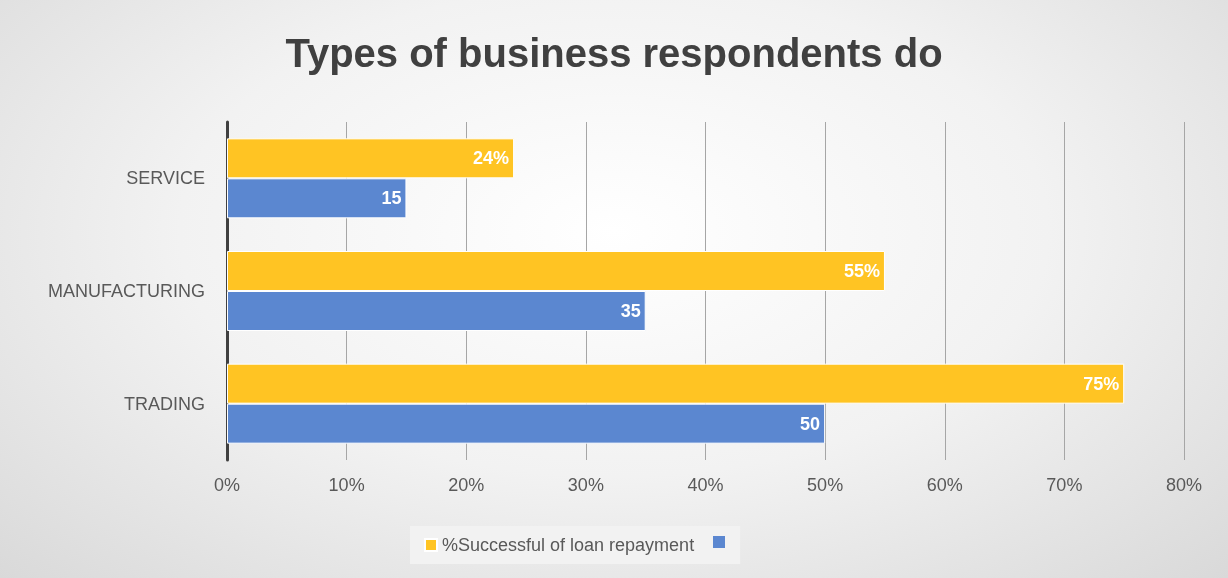 This screenshot has width=1228, height=578. I want to click on x-tick-label: 40%, so click(705, 485).